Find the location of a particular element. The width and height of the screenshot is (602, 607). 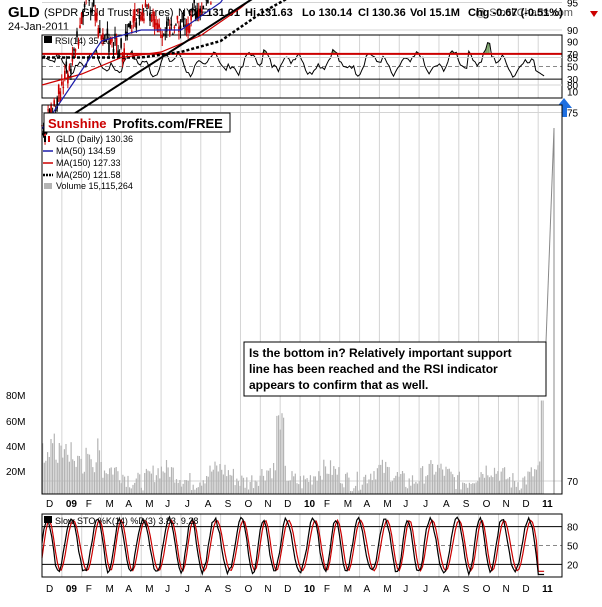

sto-x-tick-label: S is located at coordinates (228, 589).